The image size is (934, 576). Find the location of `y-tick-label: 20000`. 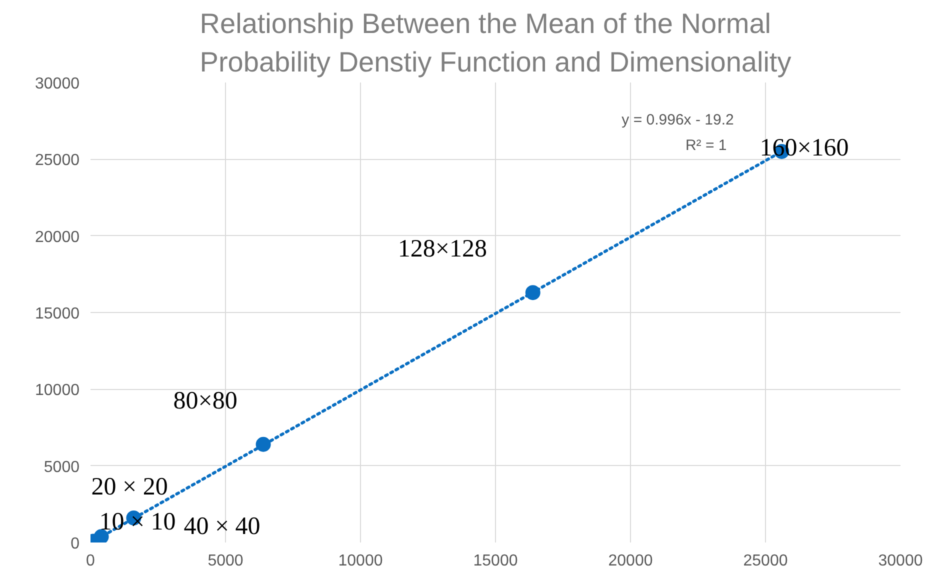

y-tick-label: 20000 is located at coordinates (57, 237).